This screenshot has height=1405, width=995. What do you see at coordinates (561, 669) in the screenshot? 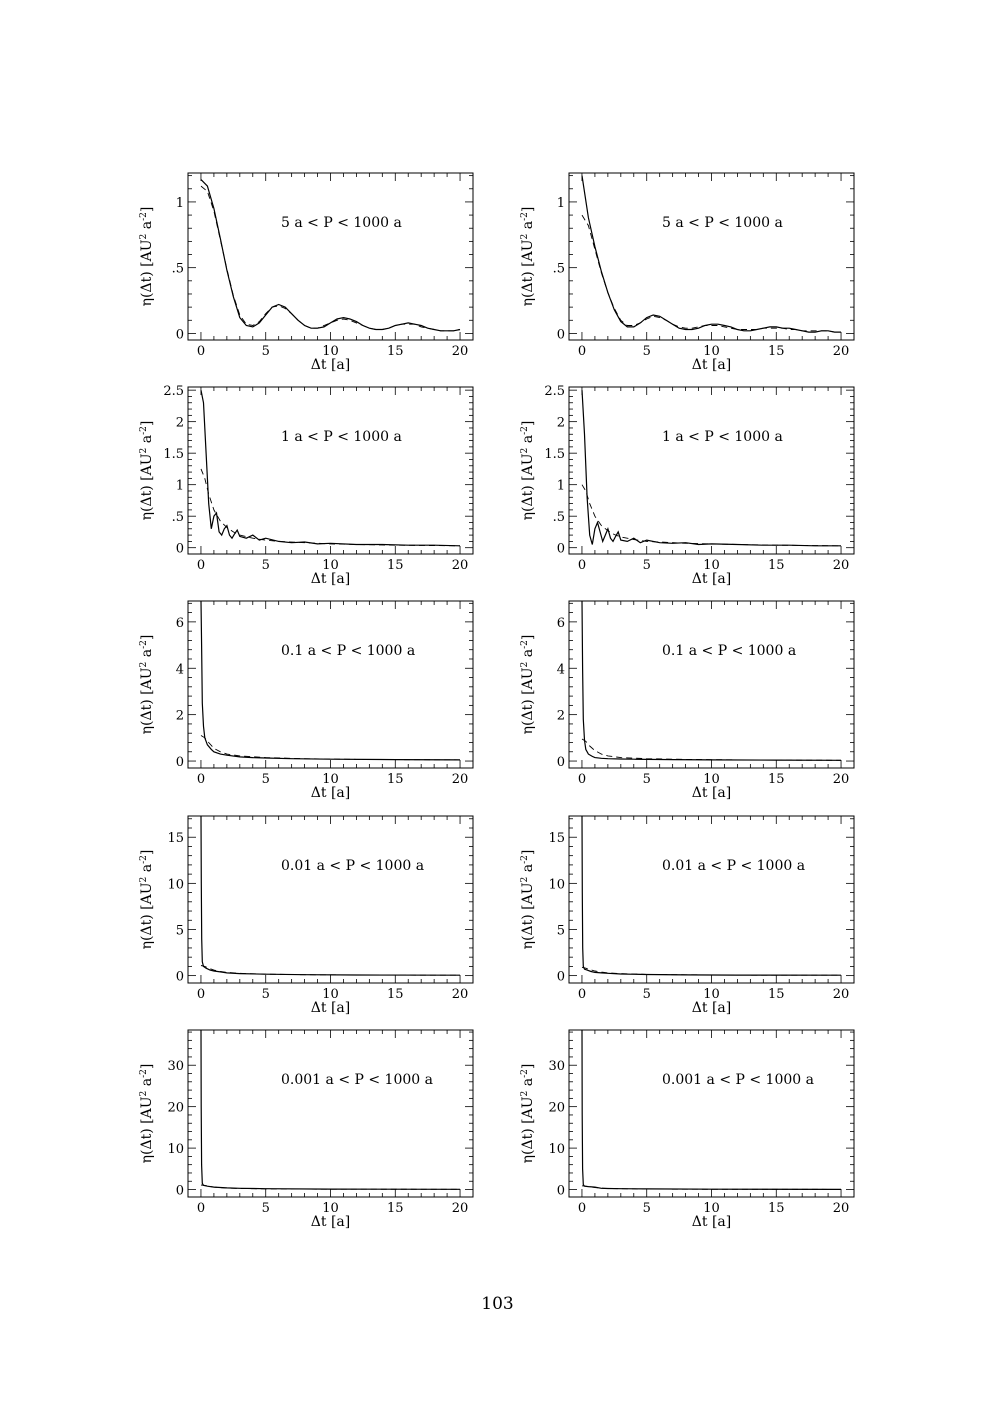
I see `y-tick-label: 4` at bounding box center [561, 669].